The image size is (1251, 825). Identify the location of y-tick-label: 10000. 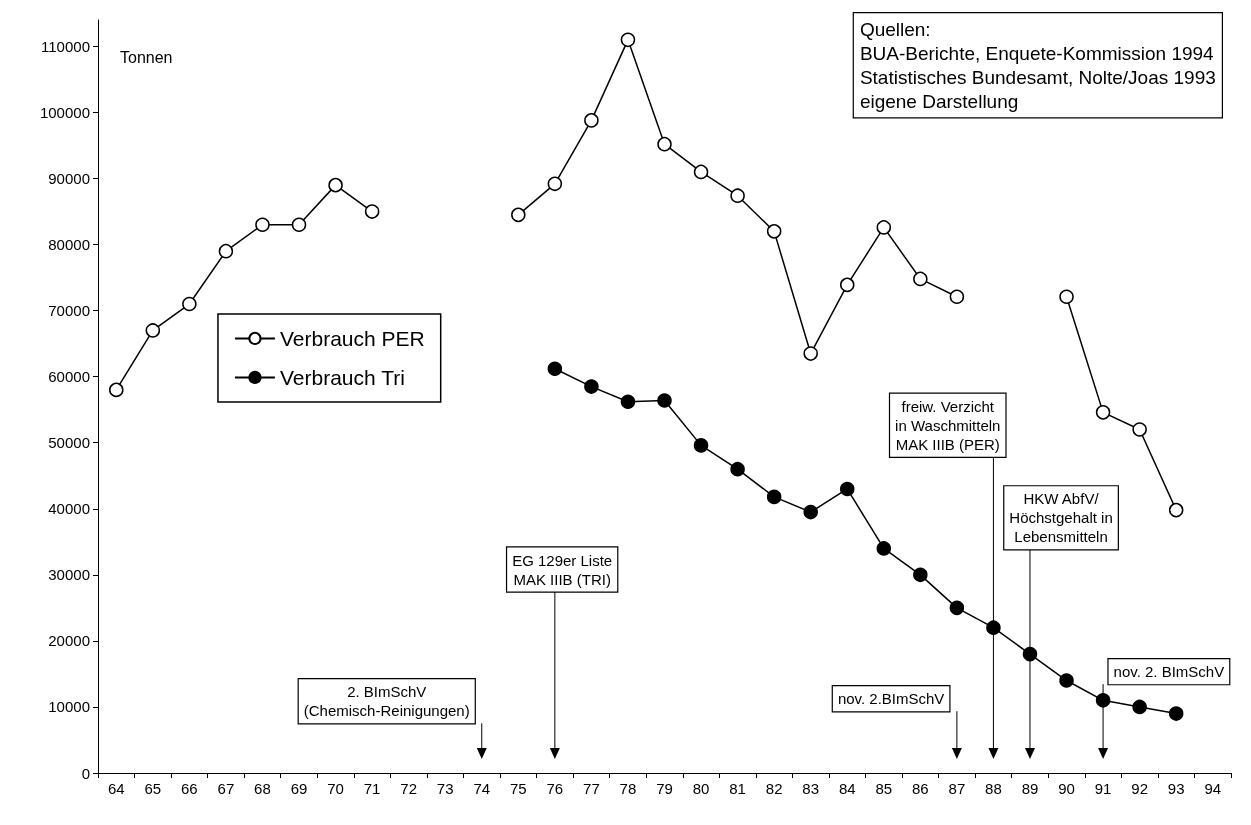
(69, 707).